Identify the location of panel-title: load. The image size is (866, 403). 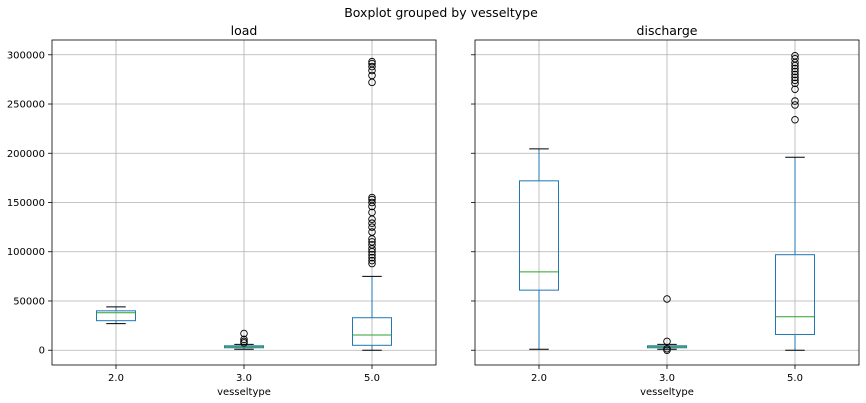
(244, 30).